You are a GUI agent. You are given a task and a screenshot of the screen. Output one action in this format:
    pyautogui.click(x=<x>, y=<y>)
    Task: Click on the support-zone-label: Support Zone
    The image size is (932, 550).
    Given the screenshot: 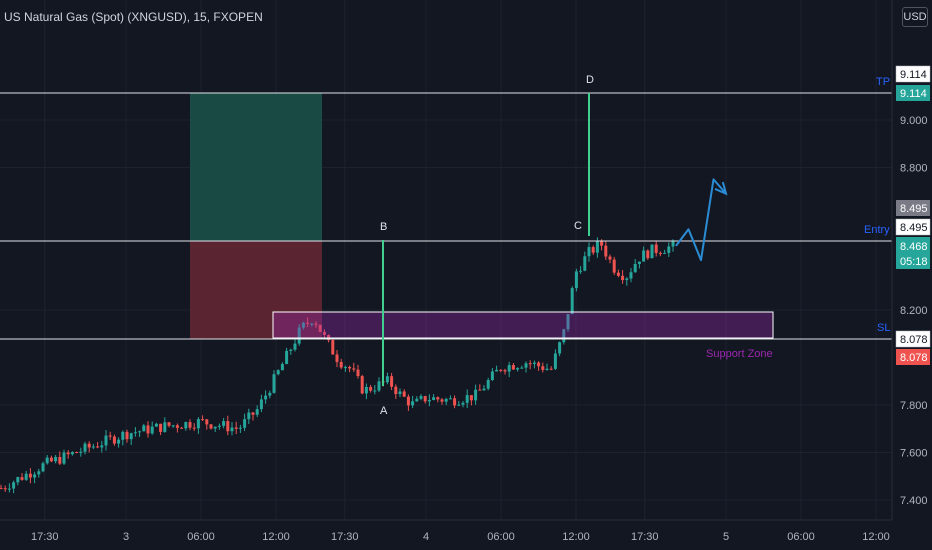 What is the action you would take?
    pyautogui.click(x=739, y=354)
    